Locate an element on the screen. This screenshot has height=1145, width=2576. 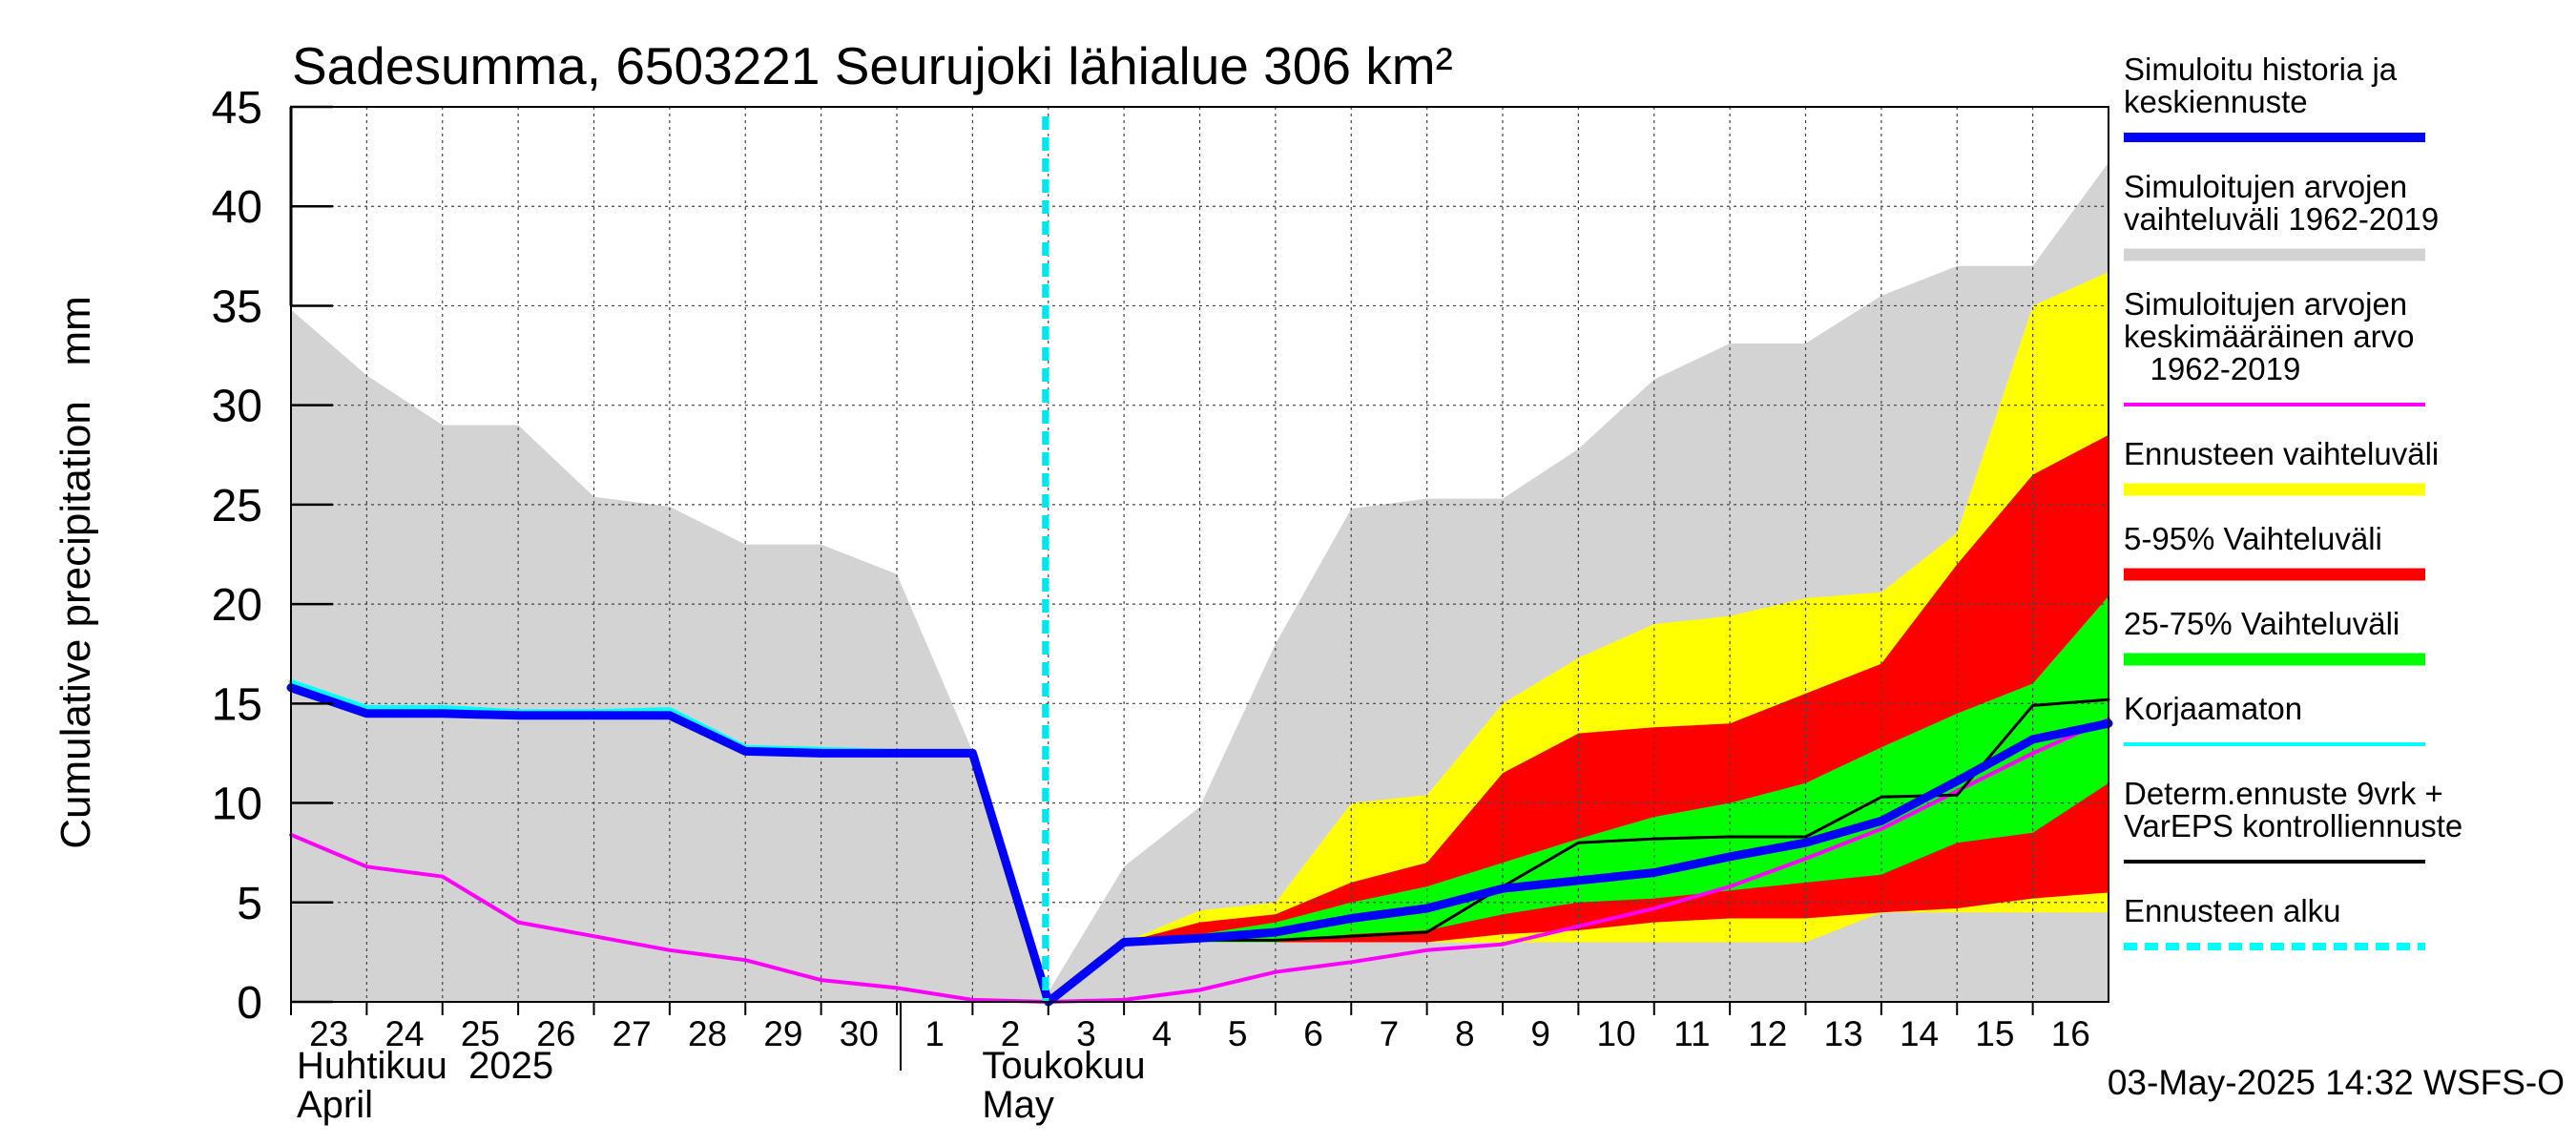
x-tick-label: 12 is located at coordinates (1767, 1034).